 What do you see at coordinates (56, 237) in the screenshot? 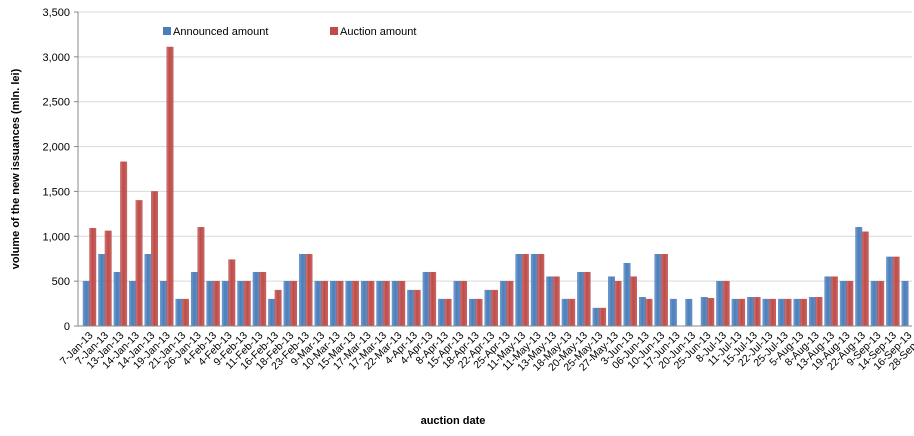
I see `y-tick-label: 1,000` at bounding box center [56, 237].